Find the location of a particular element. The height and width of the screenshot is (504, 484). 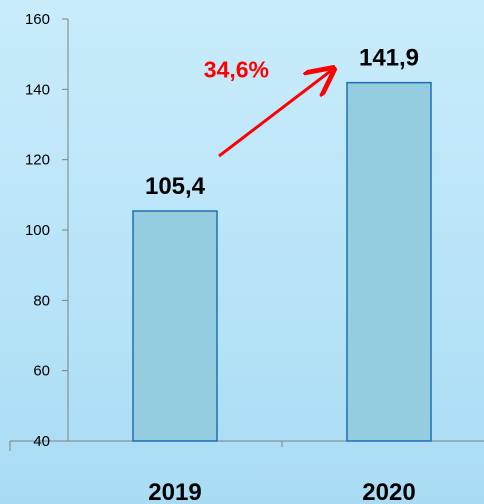

bar-2020 is located at coordinates (389, 261).